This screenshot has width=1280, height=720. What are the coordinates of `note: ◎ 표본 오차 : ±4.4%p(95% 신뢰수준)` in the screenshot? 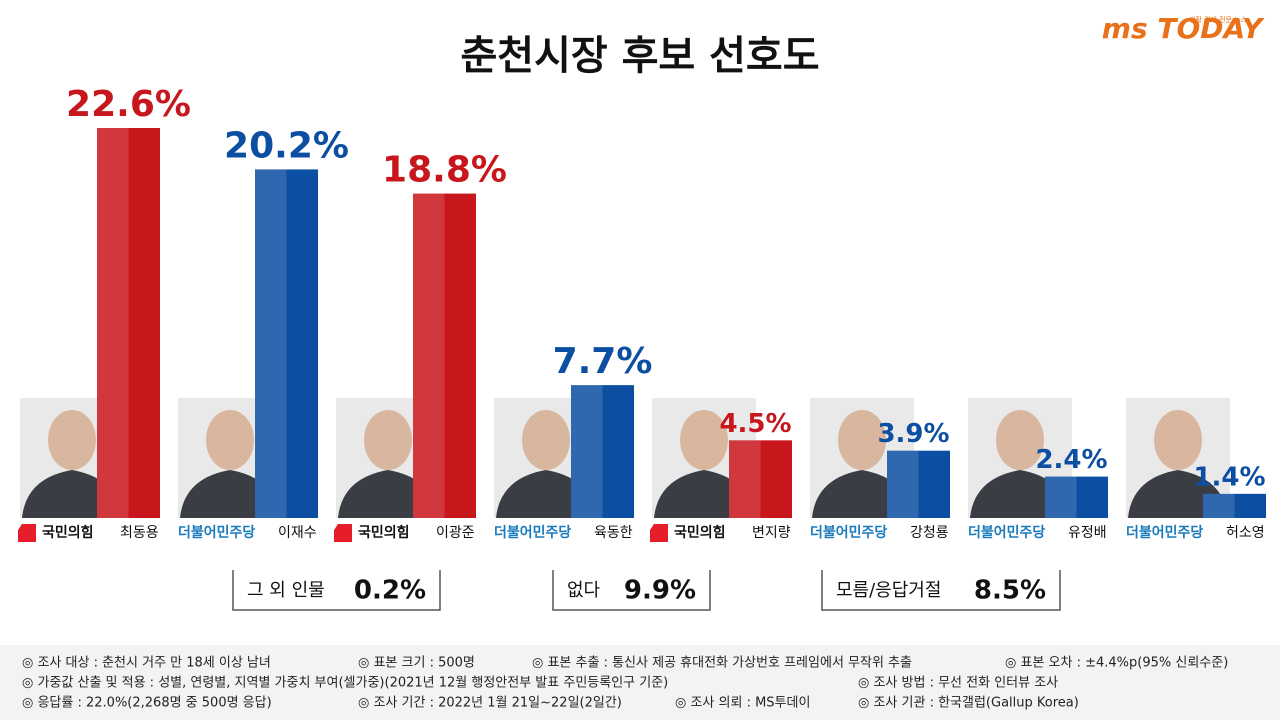 It's located at (1116, 663).